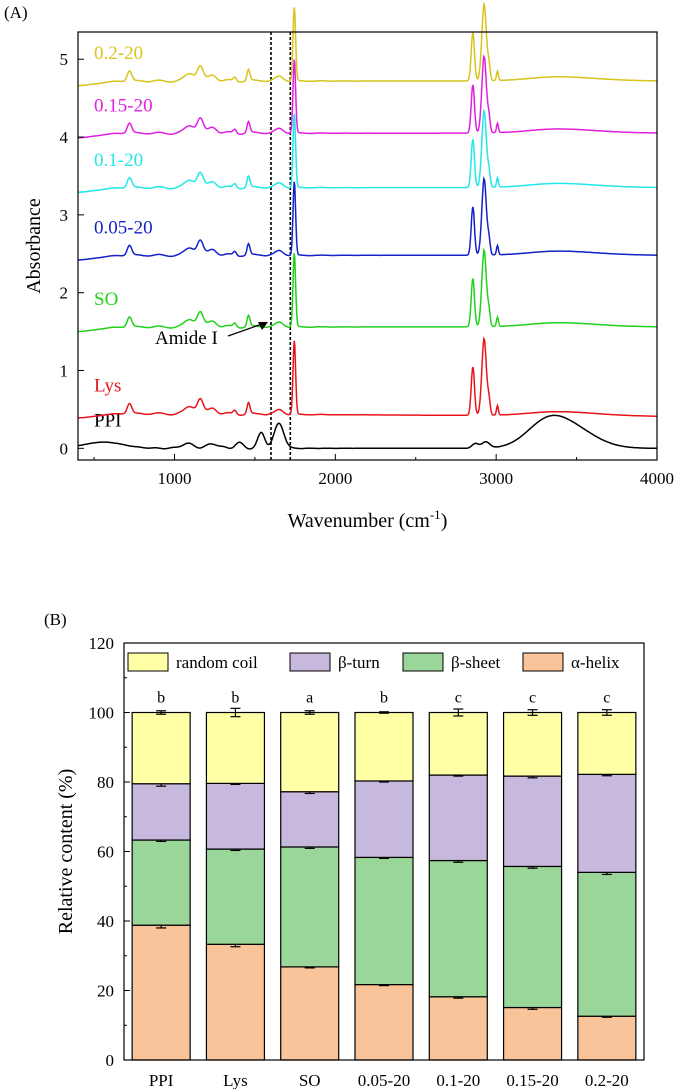  Describe the element at coordinates (118, 53) in the screenshot. I see `series-label: 0.2-20` at that location.